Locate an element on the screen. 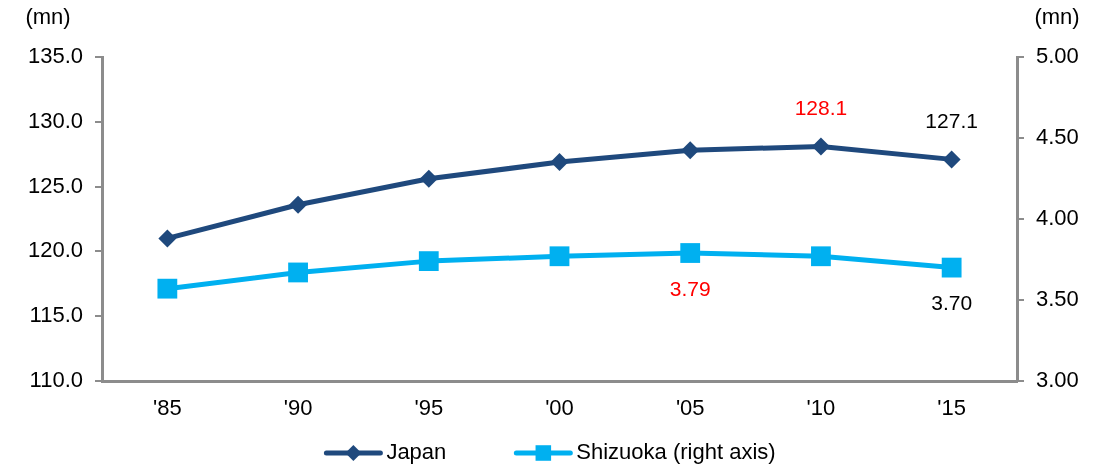 The width and height of the screenshot is (1100, 467). y-tick-label: 130.0 is located at coordinates (55, 120).